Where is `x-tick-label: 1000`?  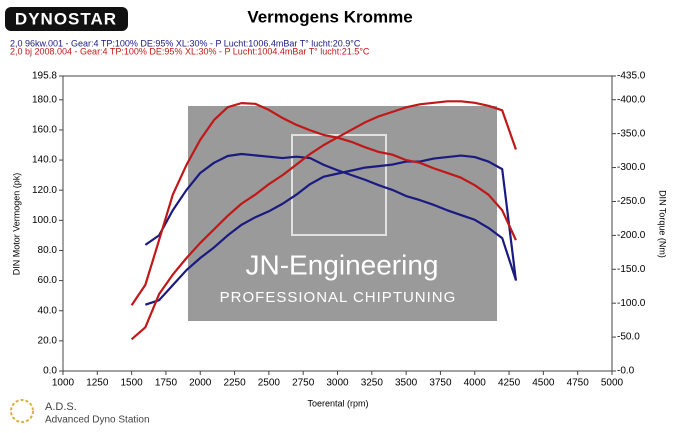 x-tick-label: 1000 is located at coordinates (63, 383).